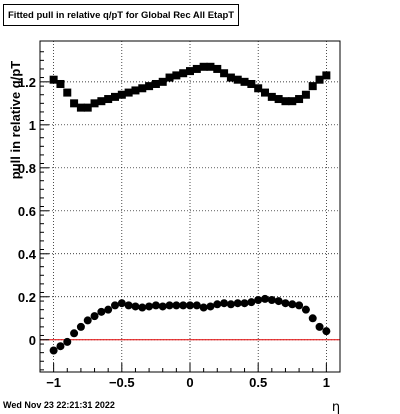 The width and height of the screenshot is (400, 414). I want to click on y-axis-label: pull in relative q/pT, so click(15, 120).